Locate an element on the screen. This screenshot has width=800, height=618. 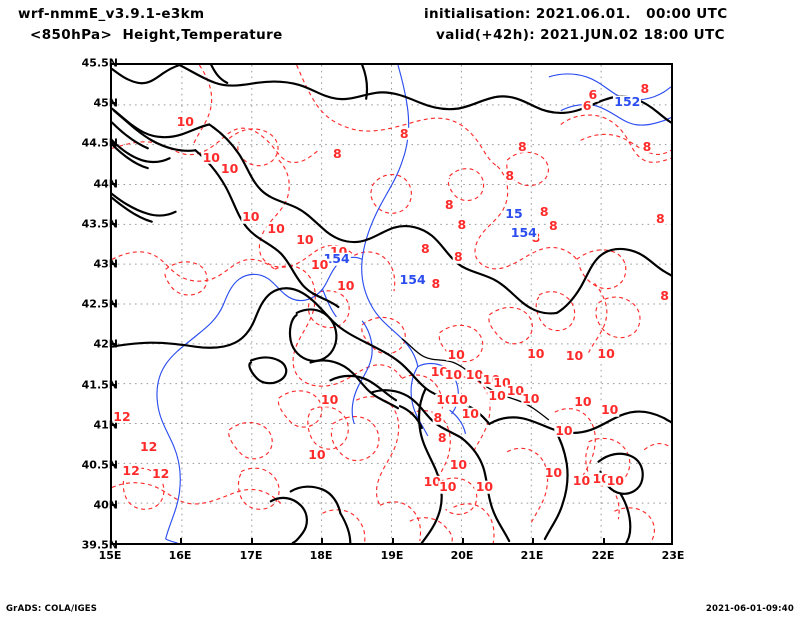
contour-label-12-55: 12 is located at coordinates (131, 470).